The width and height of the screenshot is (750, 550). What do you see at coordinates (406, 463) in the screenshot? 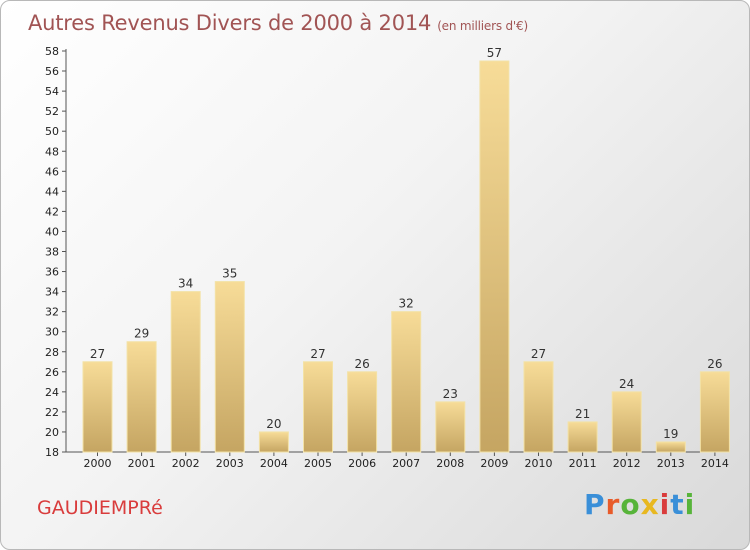
I see `x-tick-label-2007: 2007` at bounding box center [406, 463].